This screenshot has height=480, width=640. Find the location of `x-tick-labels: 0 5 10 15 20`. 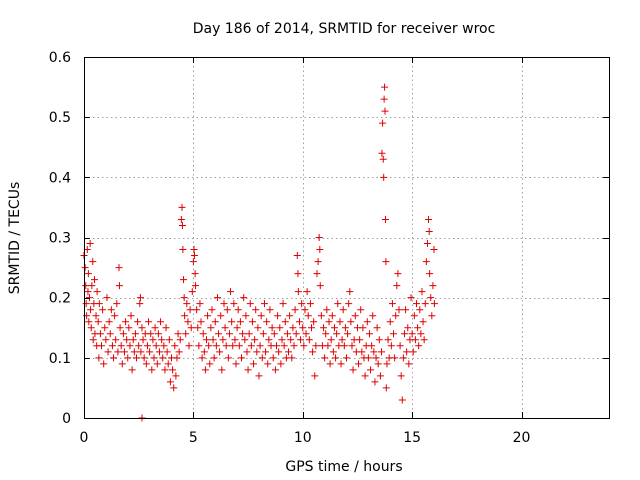

x-tick-labels: 0 5 10 15 20 is located at coordinates (305, 438).